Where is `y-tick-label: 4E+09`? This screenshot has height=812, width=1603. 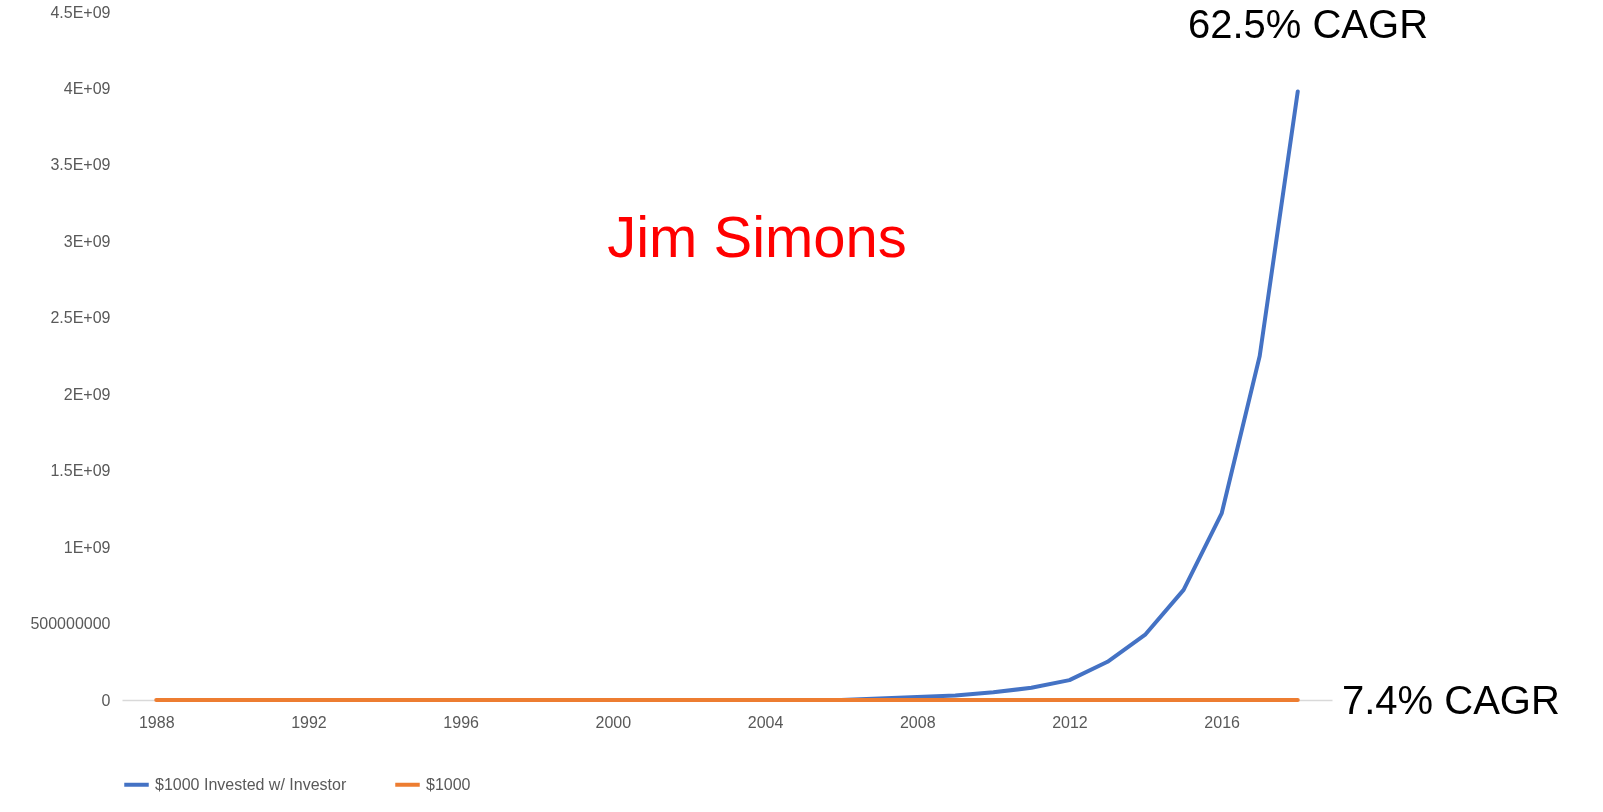 y-tick-label: 4E+09 is located at coordinates (87, 88).